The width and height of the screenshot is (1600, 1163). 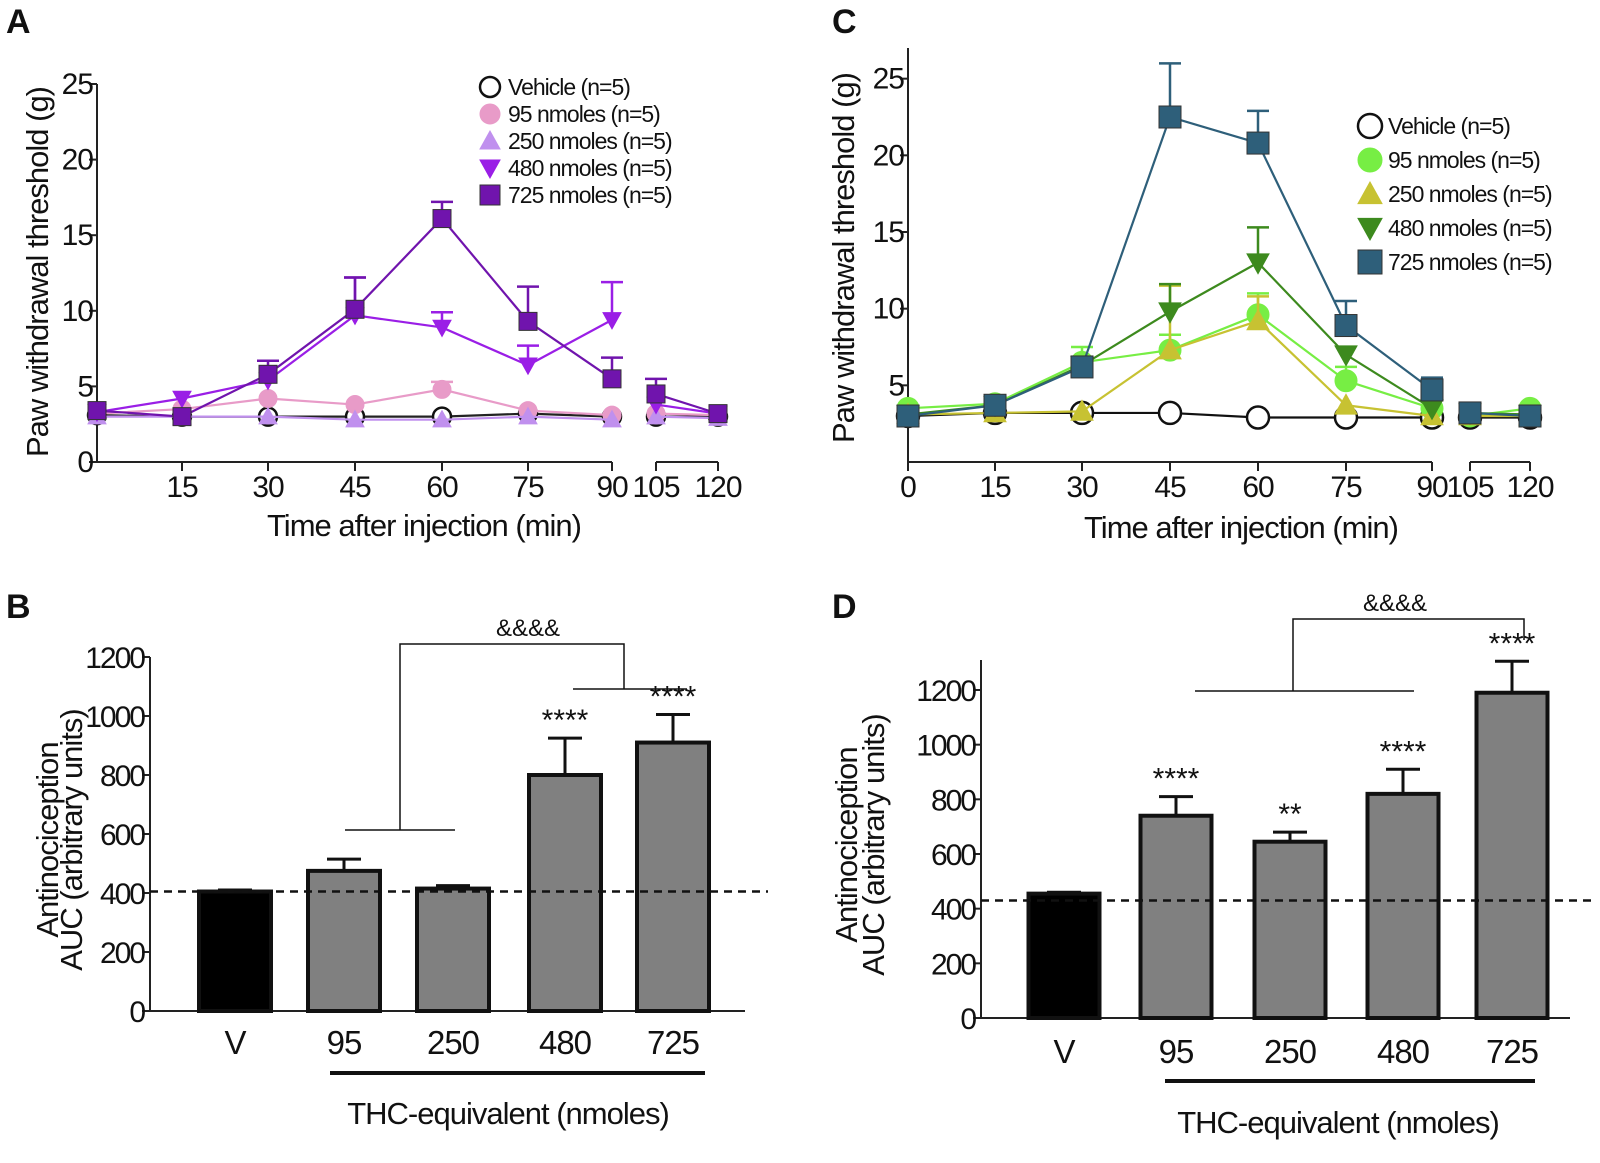 I want to click on y-tick-label: 600, so click(x=953, y=855).